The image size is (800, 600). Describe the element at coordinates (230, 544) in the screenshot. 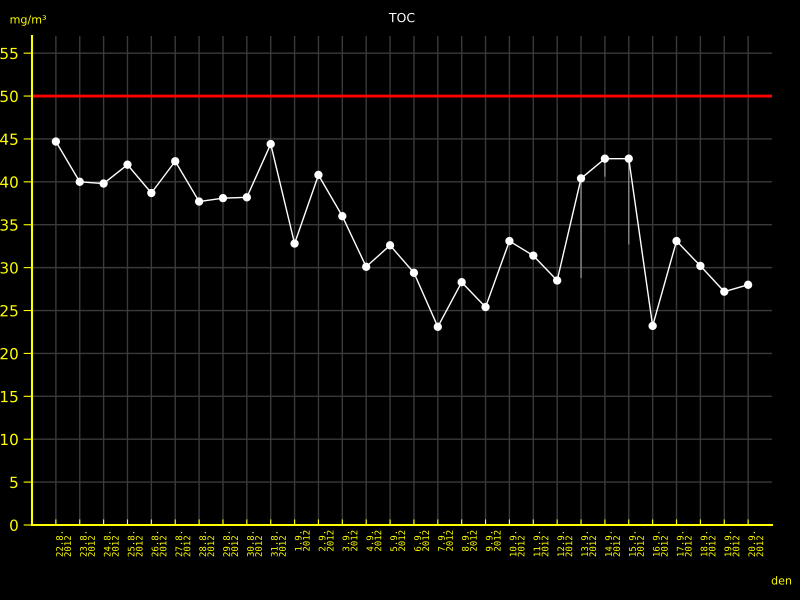

I see `x-tick-label: 29.8. 2012` at that location.